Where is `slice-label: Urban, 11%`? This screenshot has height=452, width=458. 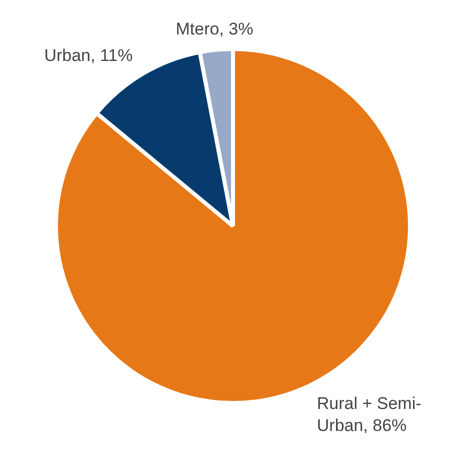 slice-label: Urban, 11% is located at coordinates (88, 56).